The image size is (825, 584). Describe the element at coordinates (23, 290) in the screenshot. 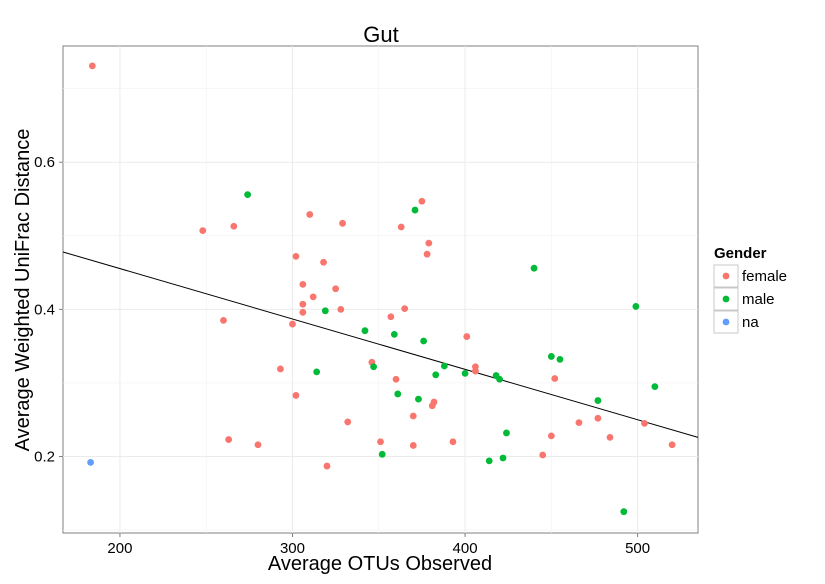

I see `y-axis-title: Average Weighted UniFrac Distance` at that location.